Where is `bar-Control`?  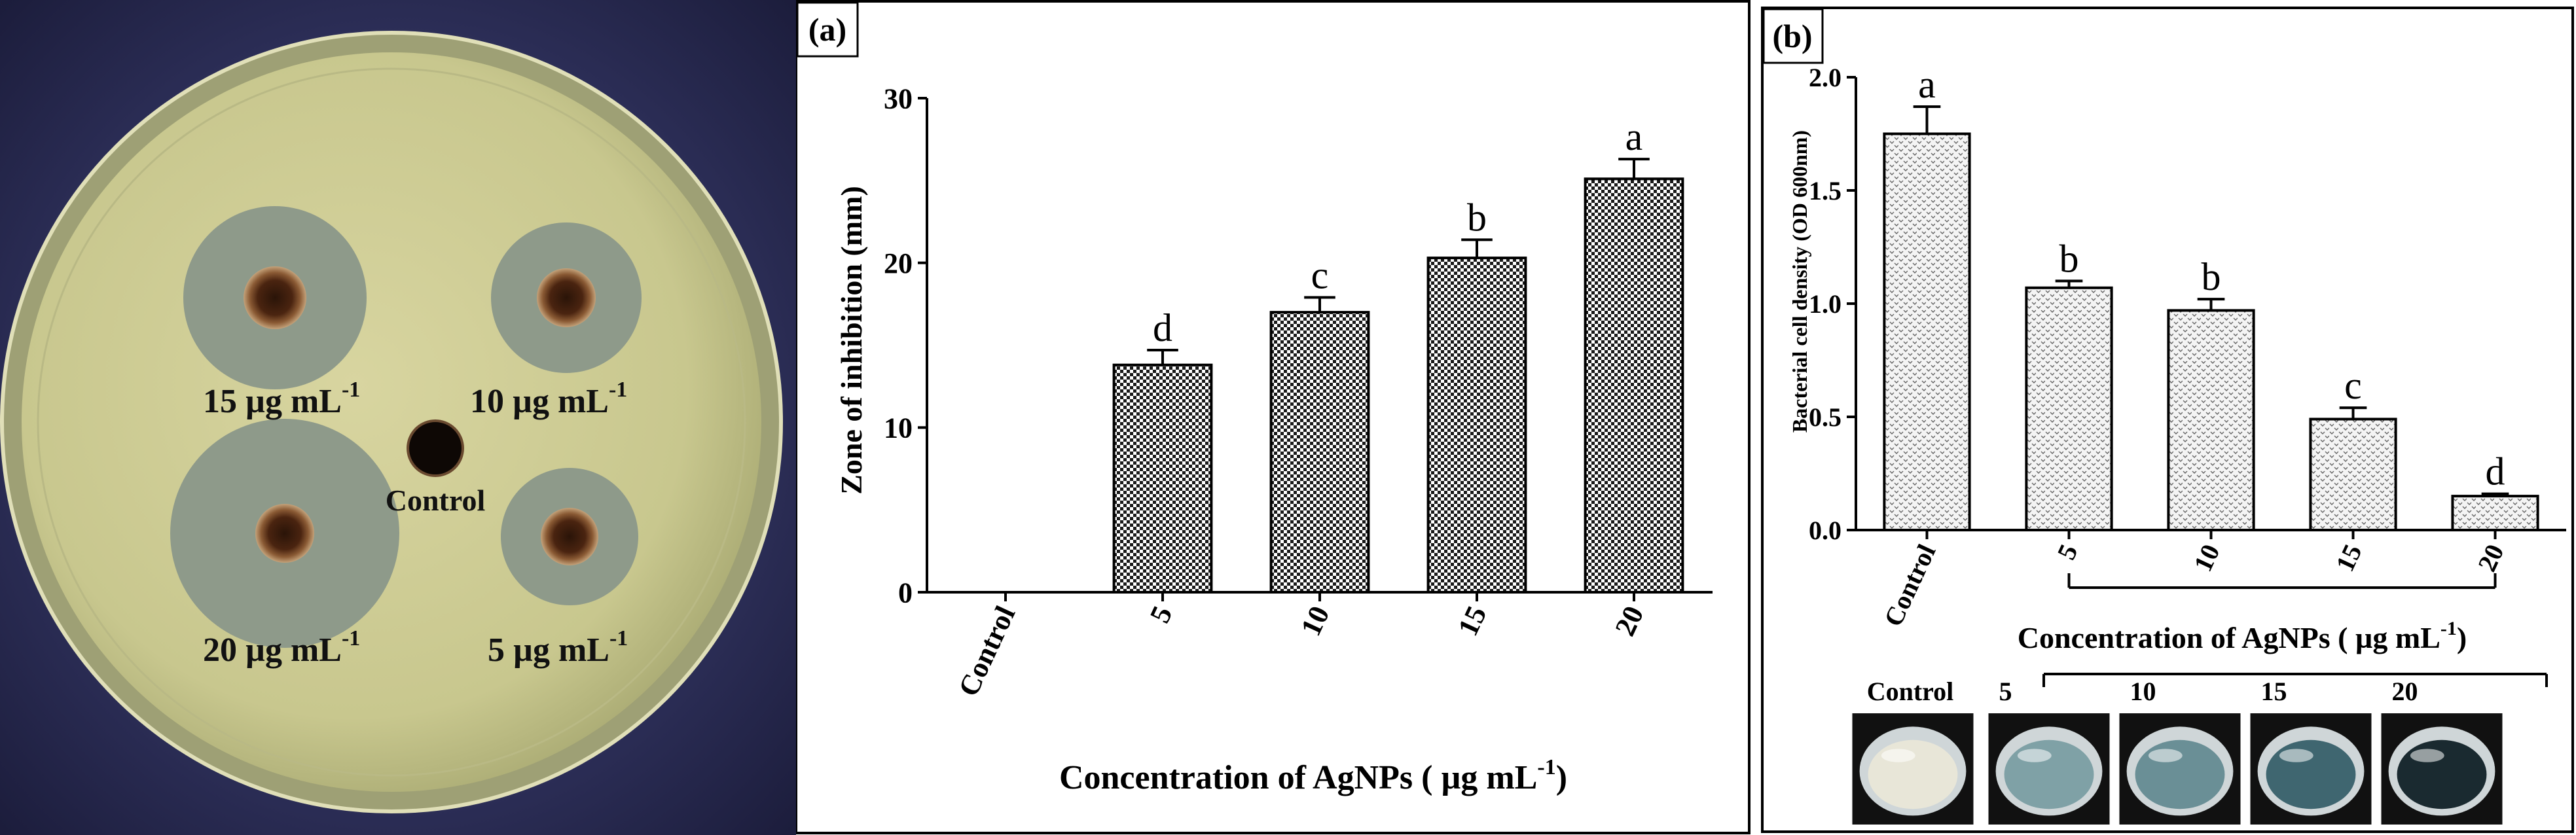 bar-Control is located at coordinates (1927, 331).